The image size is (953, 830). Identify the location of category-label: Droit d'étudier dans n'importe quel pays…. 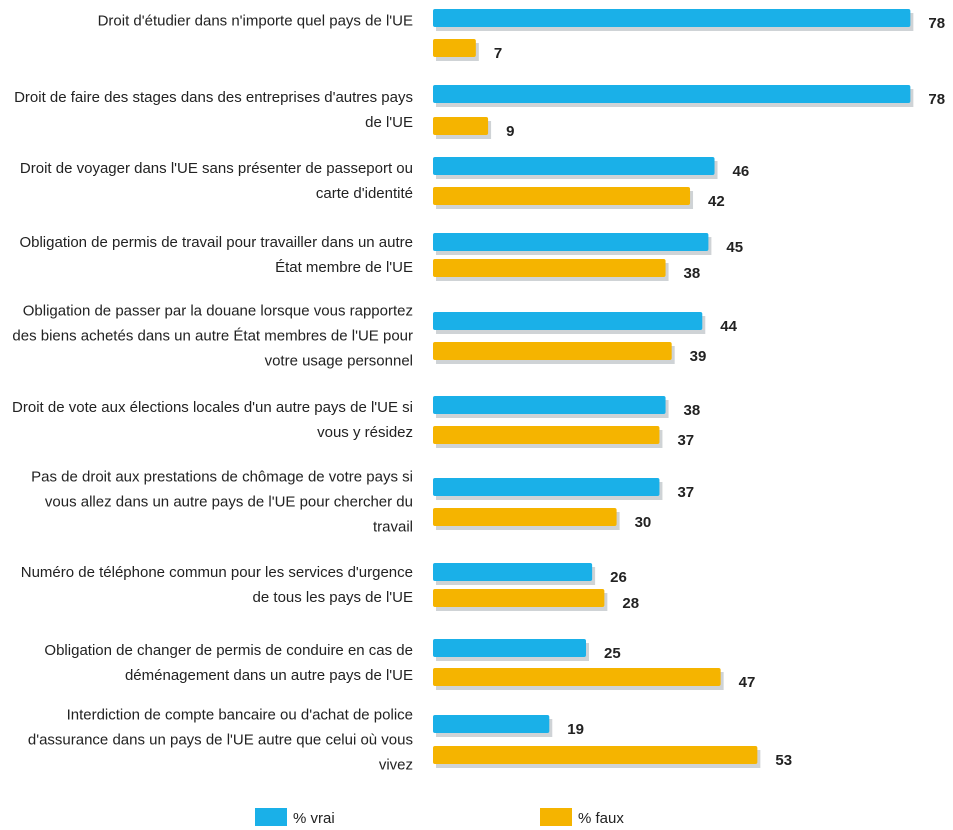
(255, 21).